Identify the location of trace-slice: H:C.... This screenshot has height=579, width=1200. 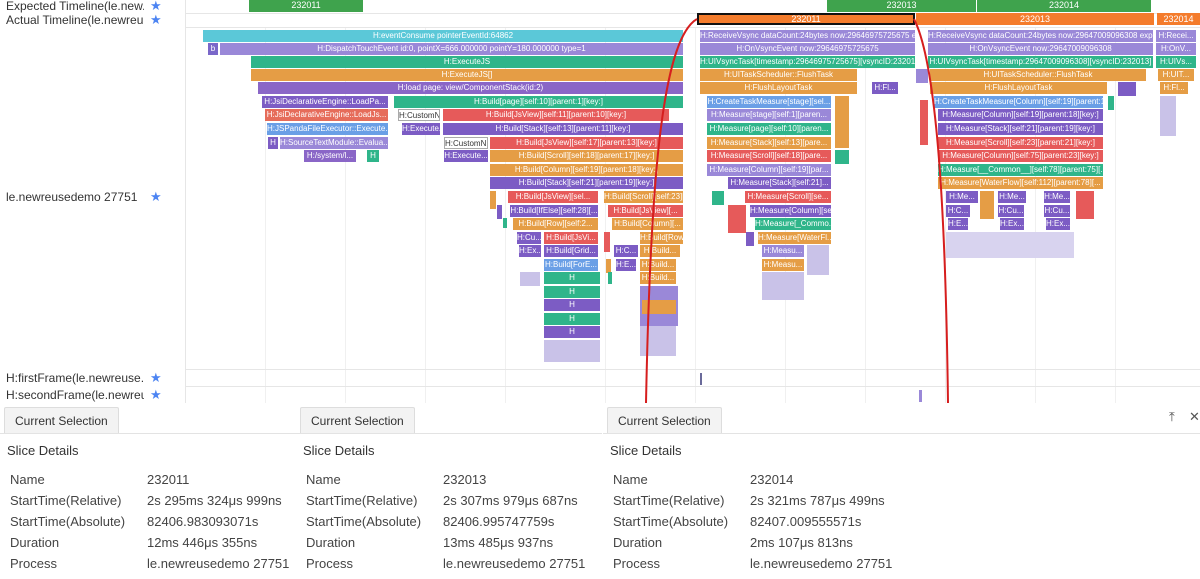
(626, 251).